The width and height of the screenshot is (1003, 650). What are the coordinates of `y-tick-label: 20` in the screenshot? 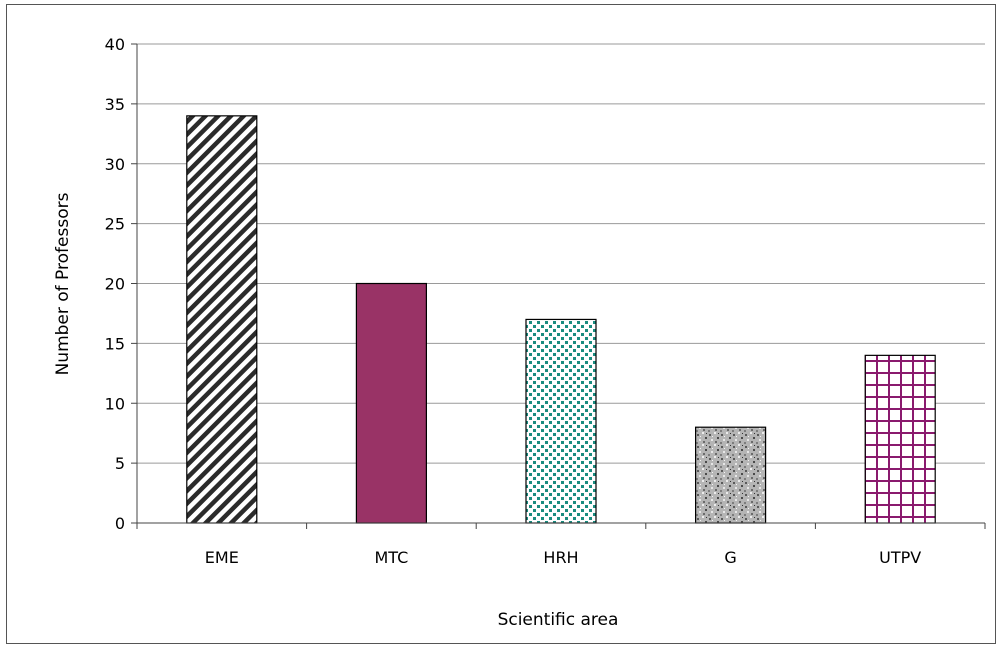 It's located at (115, 284).